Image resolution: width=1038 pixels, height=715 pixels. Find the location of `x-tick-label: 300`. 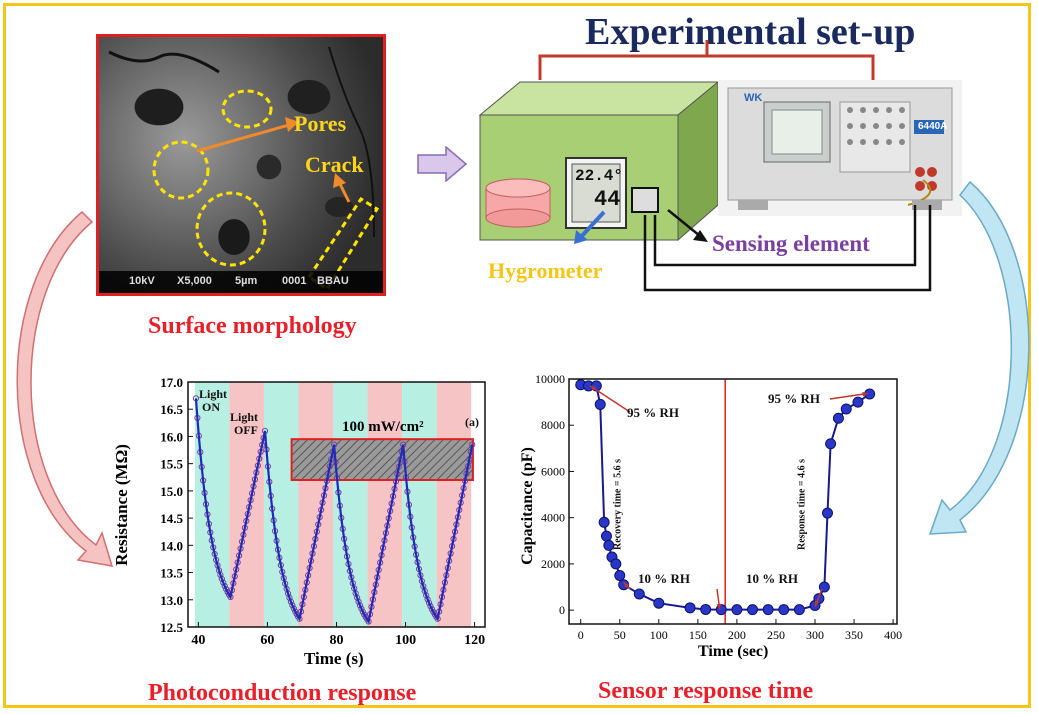

x-tick-label: 300 is located at coordinates (815, 635).